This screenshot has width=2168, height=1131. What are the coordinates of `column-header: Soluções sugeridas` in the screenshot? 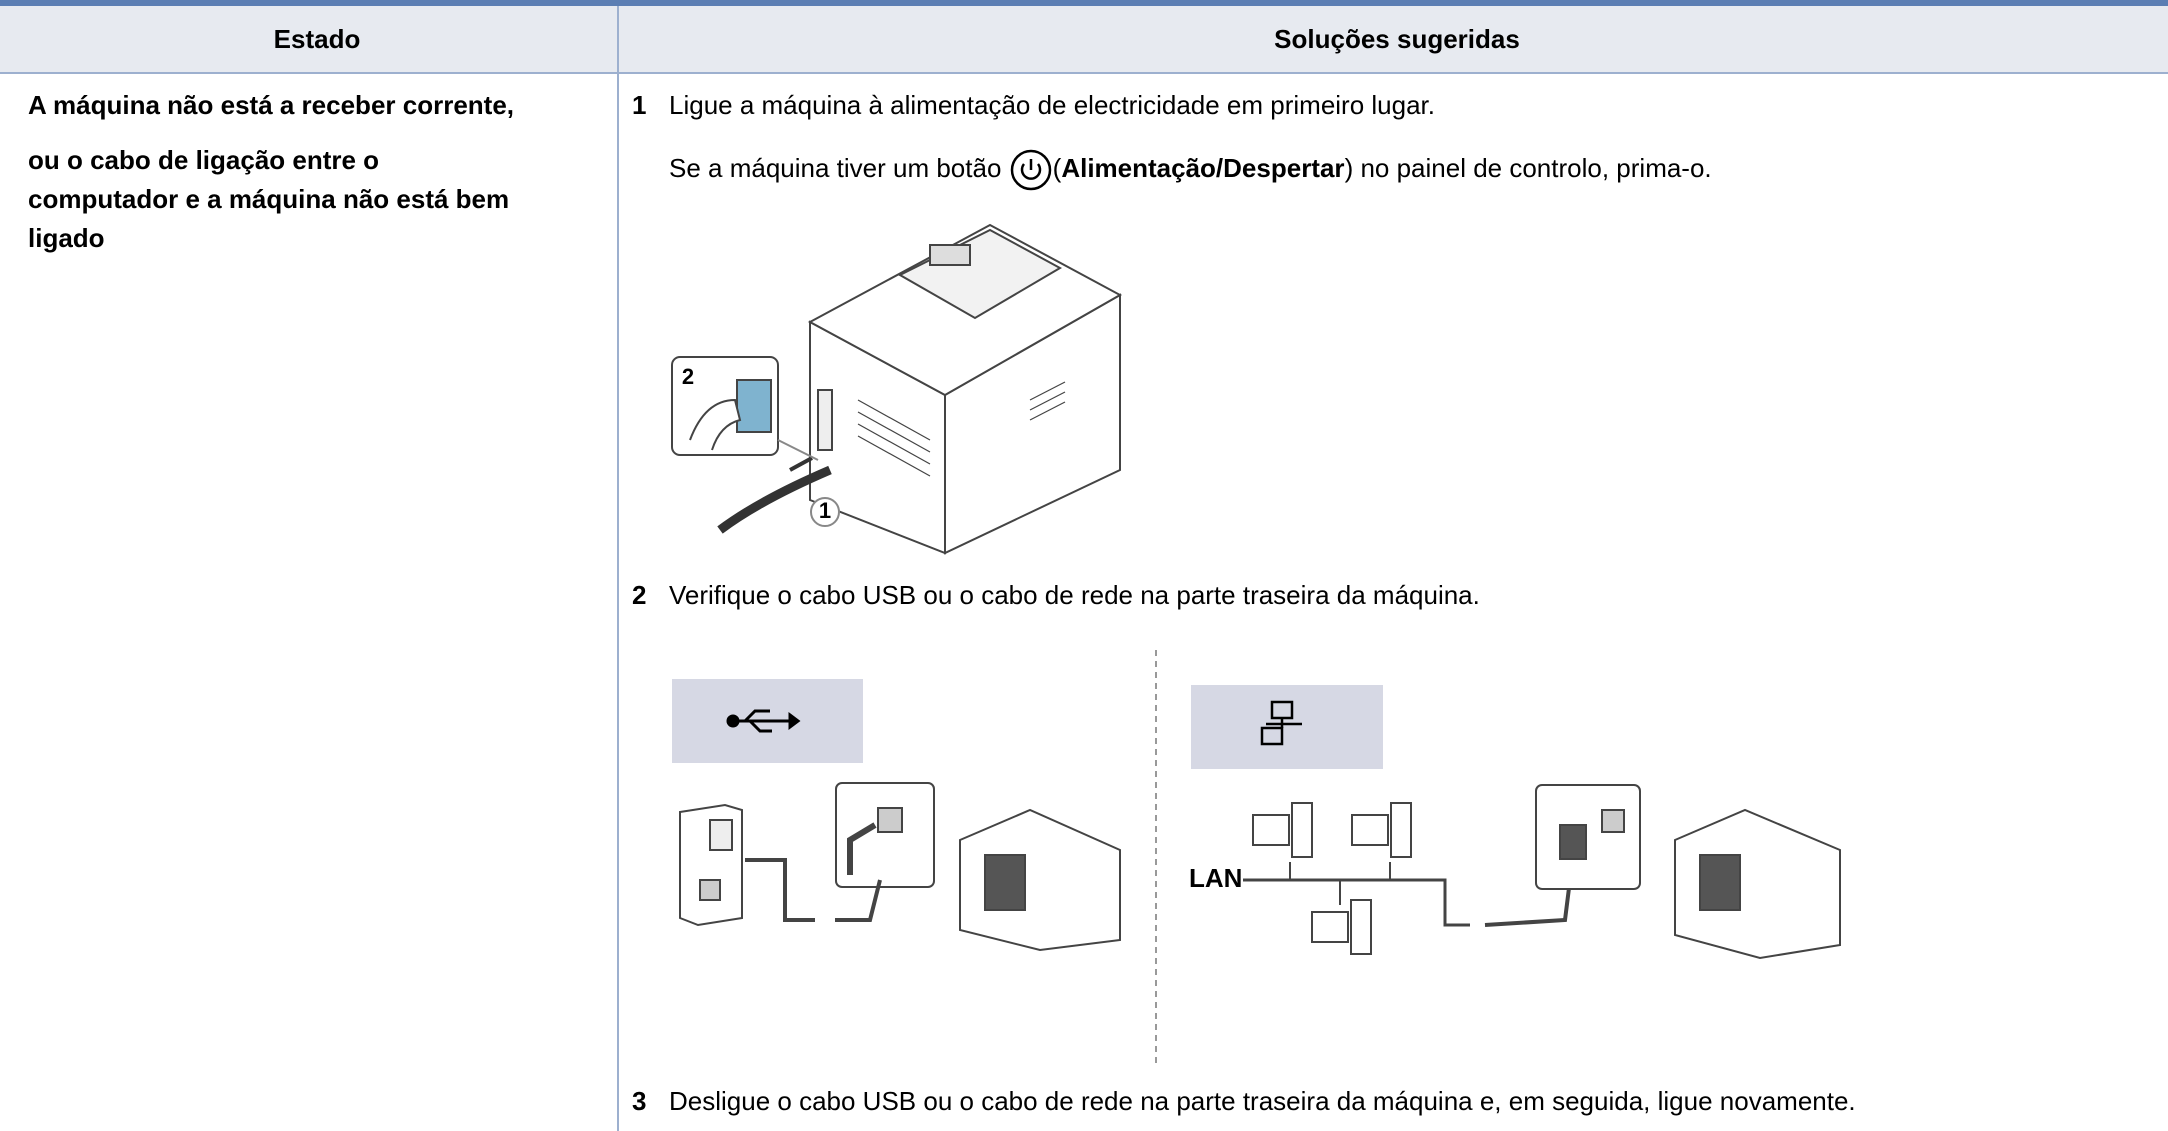 It's located at (1397, 39).